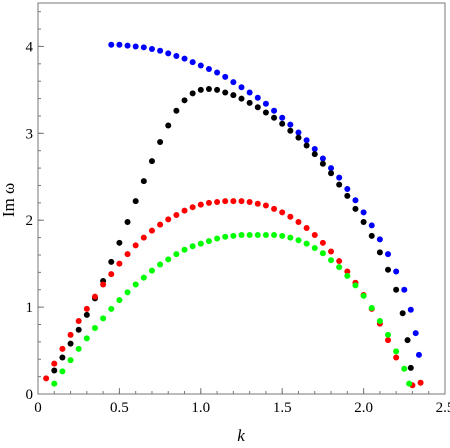 The width and height of the screenshot is (450, 448). What do you see at coordinates (30, 221) in the screenshot?
I see `y-tick-label: 2` at bounding box center [30, 221].